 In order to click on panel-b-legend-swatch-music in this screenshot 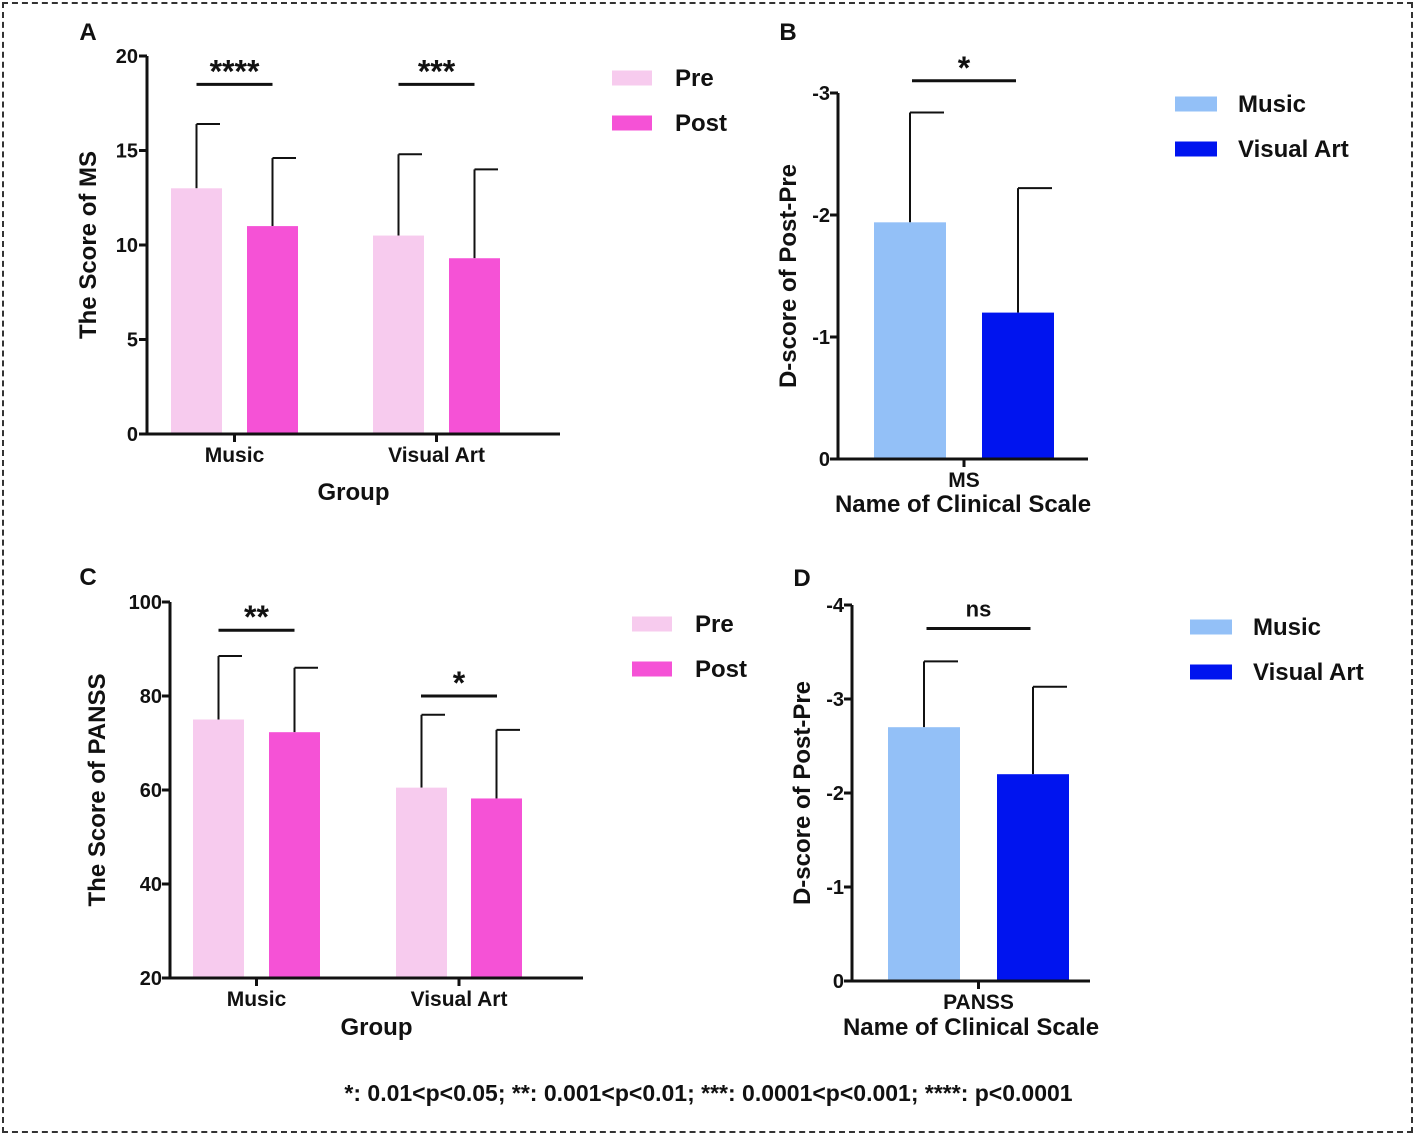, I will do `click(1196, 104)`.